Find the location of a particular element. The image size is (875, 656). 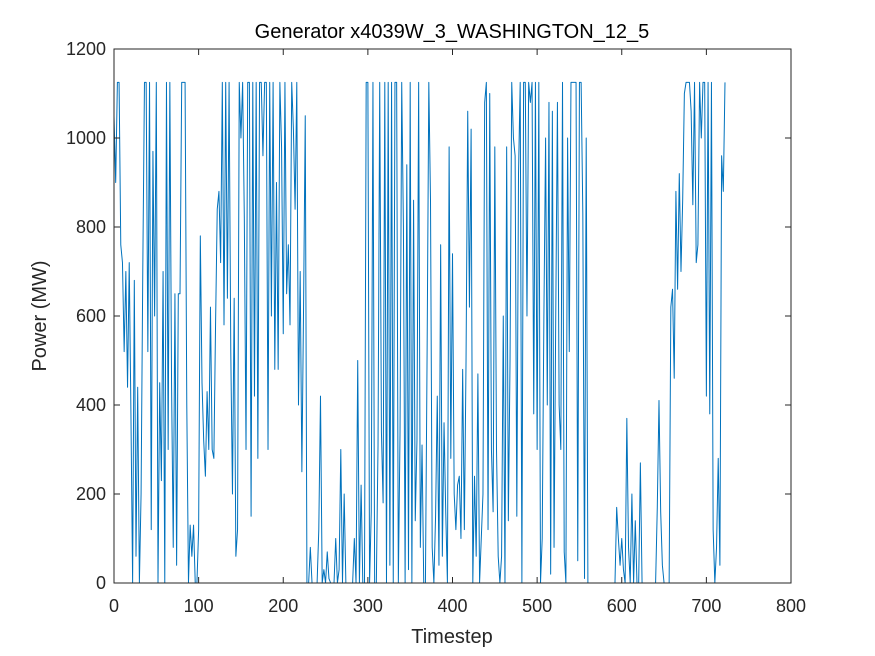

y-tick-label: 400 is located at coordinates (91, 405).